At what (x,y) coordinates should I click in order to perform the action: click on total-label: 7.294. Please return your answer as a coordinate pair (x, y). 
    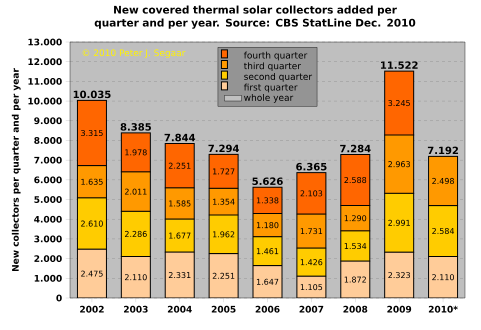
    Looking at the image, I should click on (223, 148).